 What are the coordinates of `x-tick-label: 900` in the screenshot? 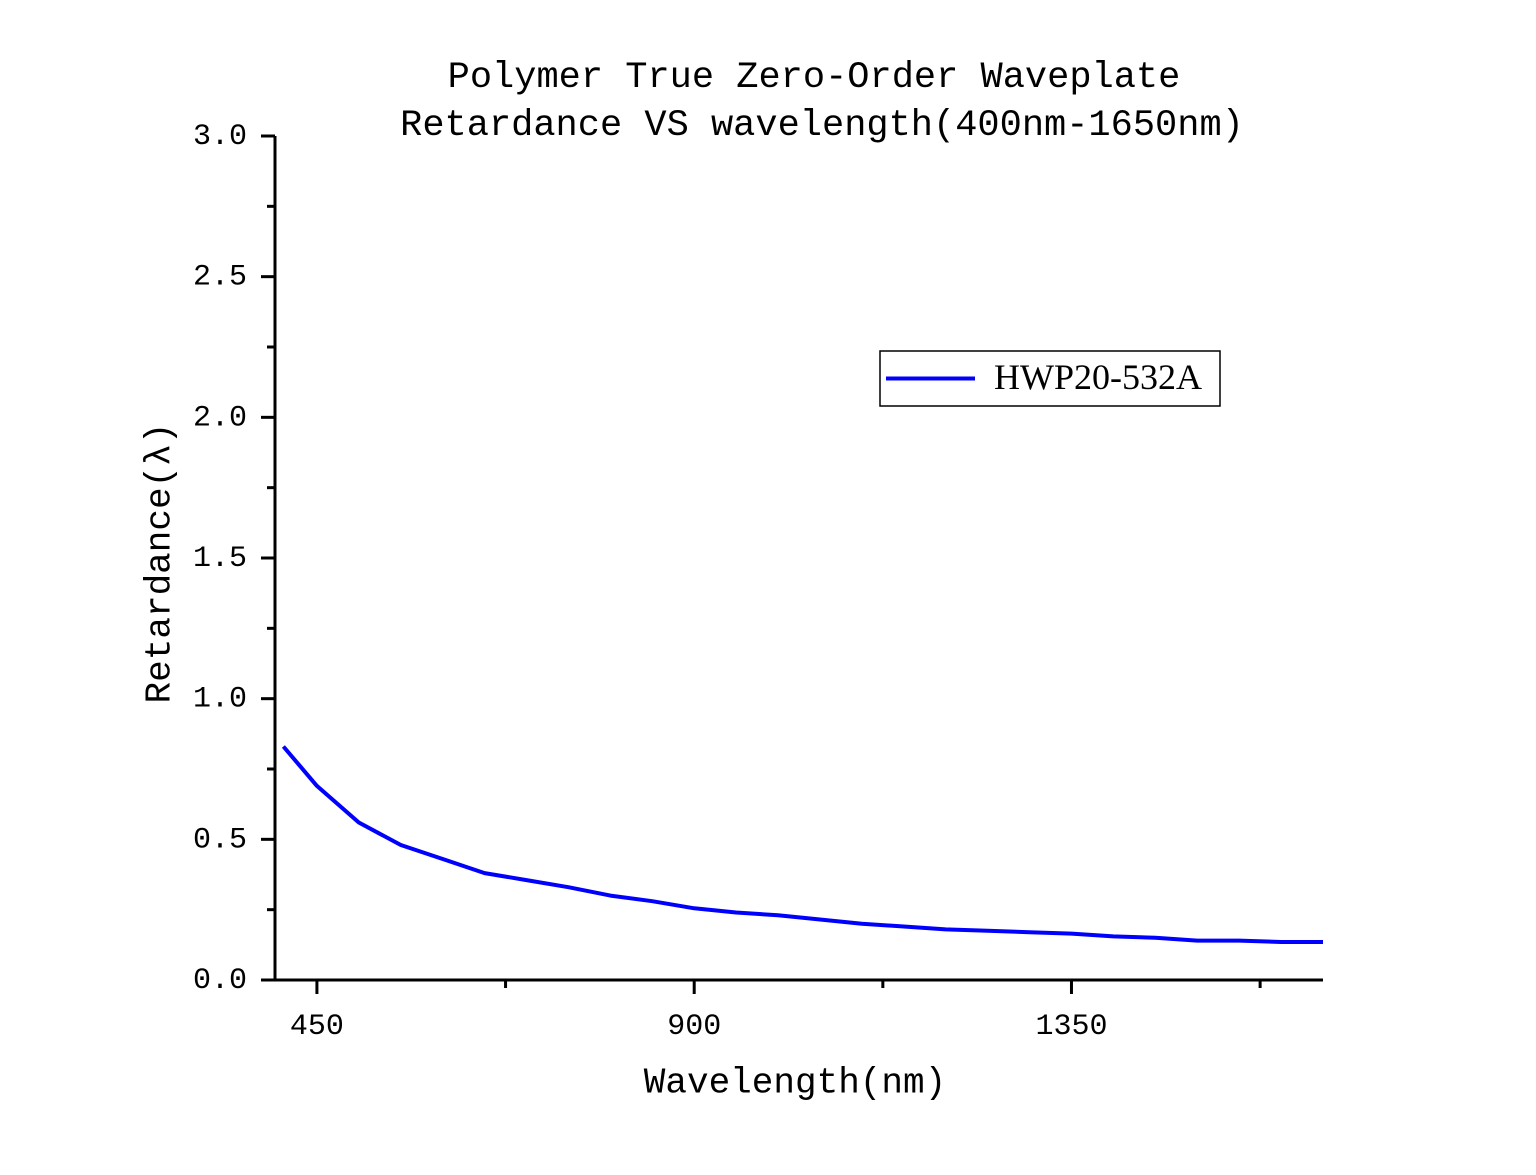 It's located at (694, 1027).